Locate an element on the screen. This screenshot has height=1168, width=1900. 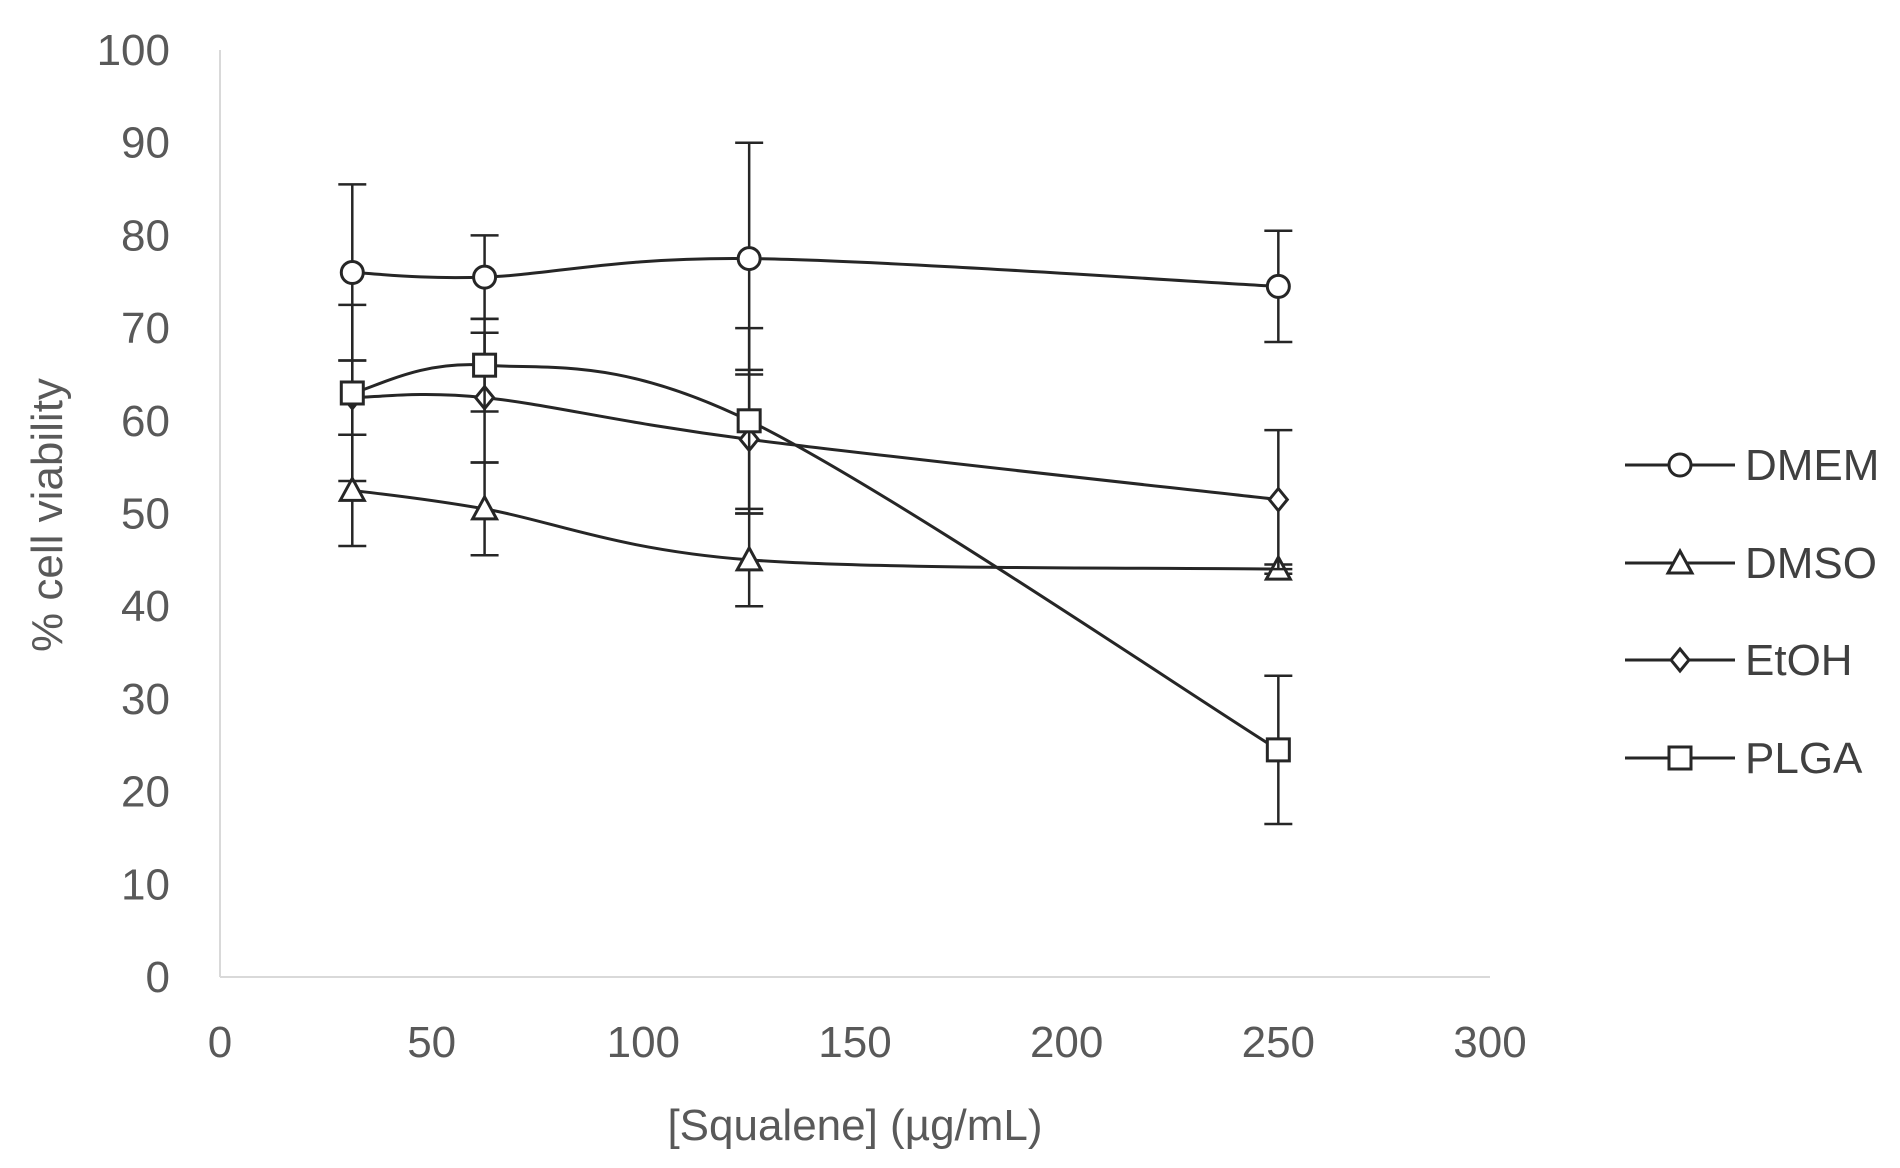
legend-label: DMSO is located at coordinates (1811, 563).